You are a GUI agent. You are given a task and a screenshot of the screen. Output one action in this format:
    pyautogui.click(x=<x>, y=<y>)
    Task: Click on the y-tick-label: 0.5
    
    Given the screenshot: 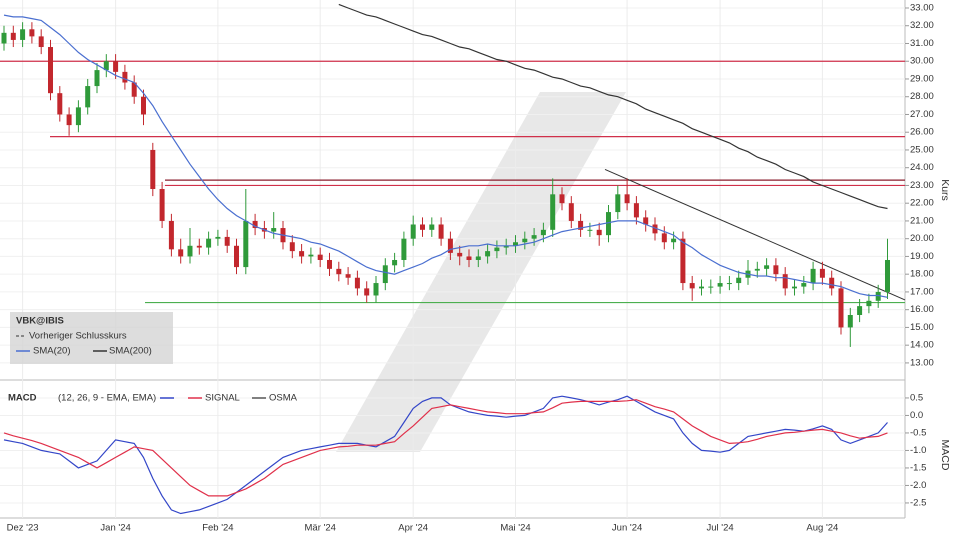 What is the action you would take?
    pyautogui.click(x=916, y=397)
    